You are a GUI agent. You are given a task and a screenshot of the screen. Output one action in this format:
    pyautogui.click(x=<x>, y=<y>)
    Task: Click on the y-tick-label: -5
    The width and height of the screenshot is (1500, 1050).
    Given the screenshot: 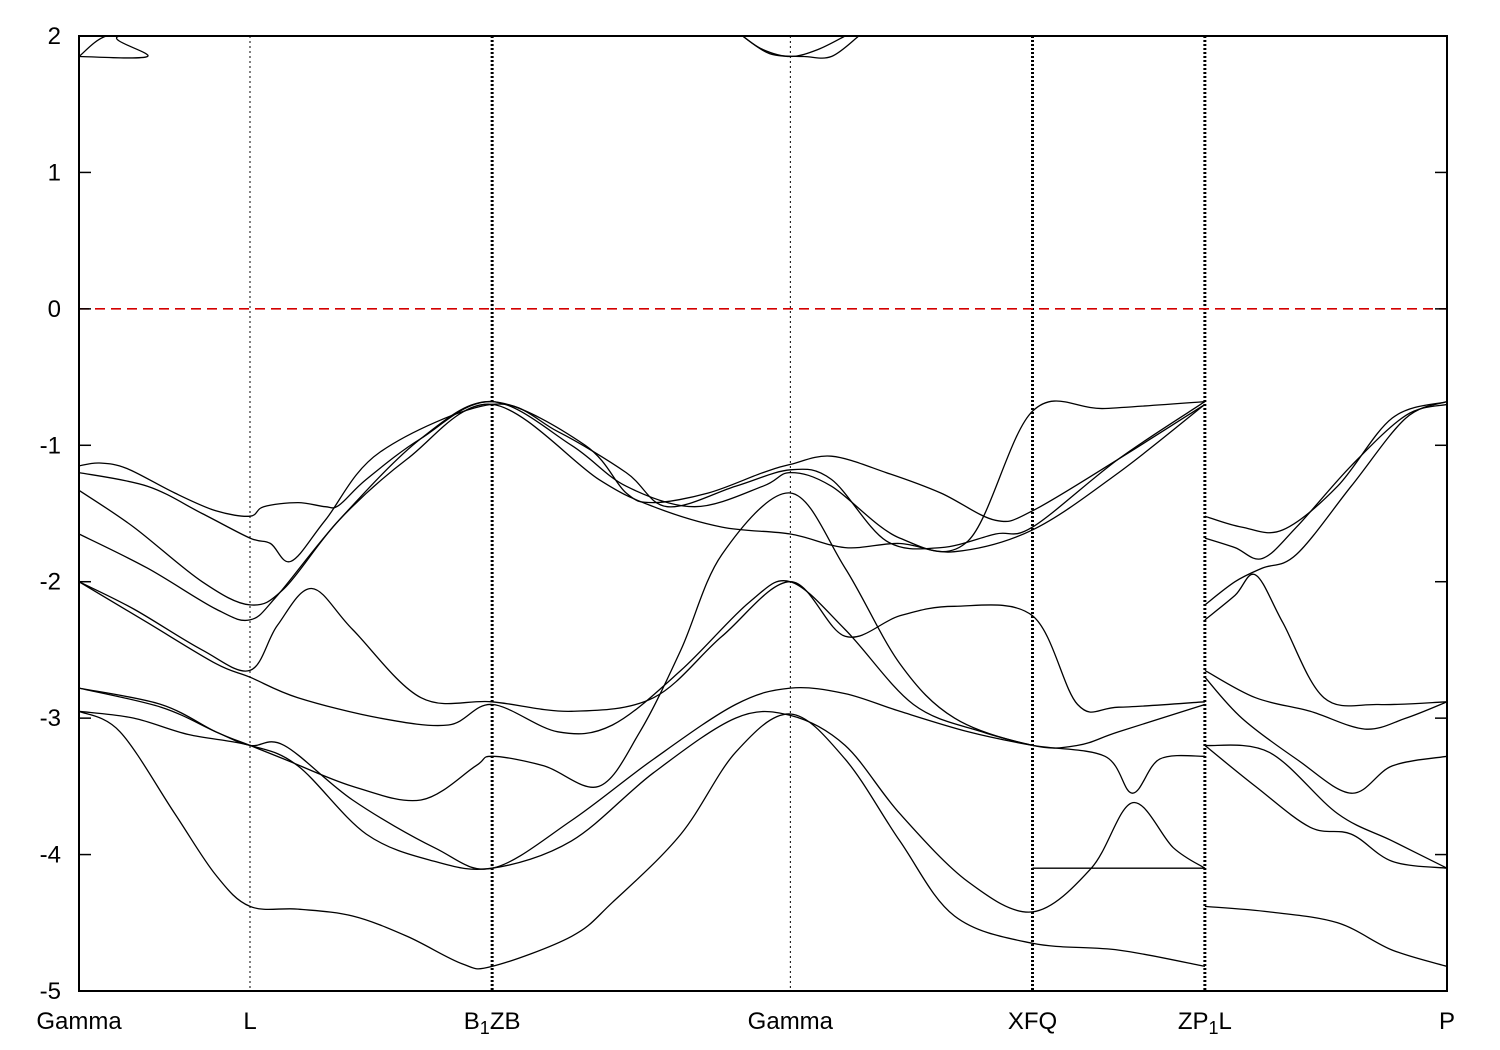 What is the action you would take?
    pyautogui.click(x=50, y=991)
    